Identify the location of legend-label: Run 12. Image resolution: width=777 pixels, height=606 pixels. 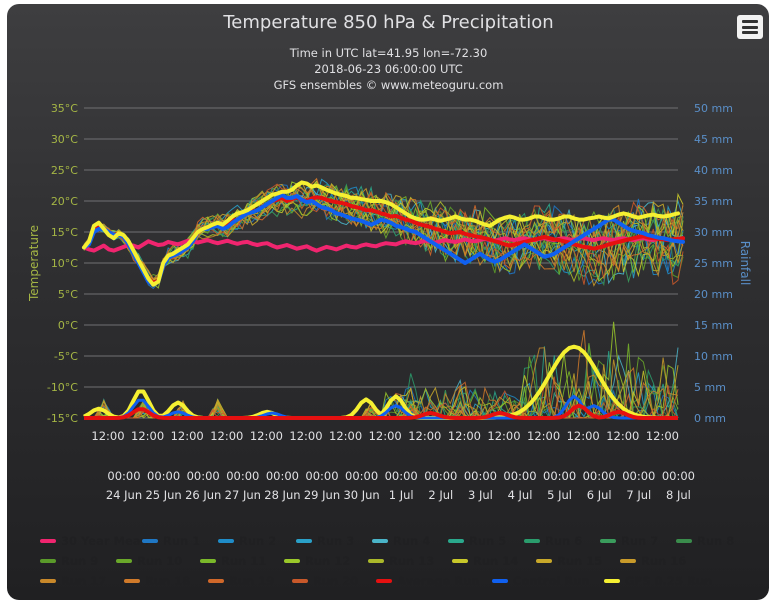
(328, 561).